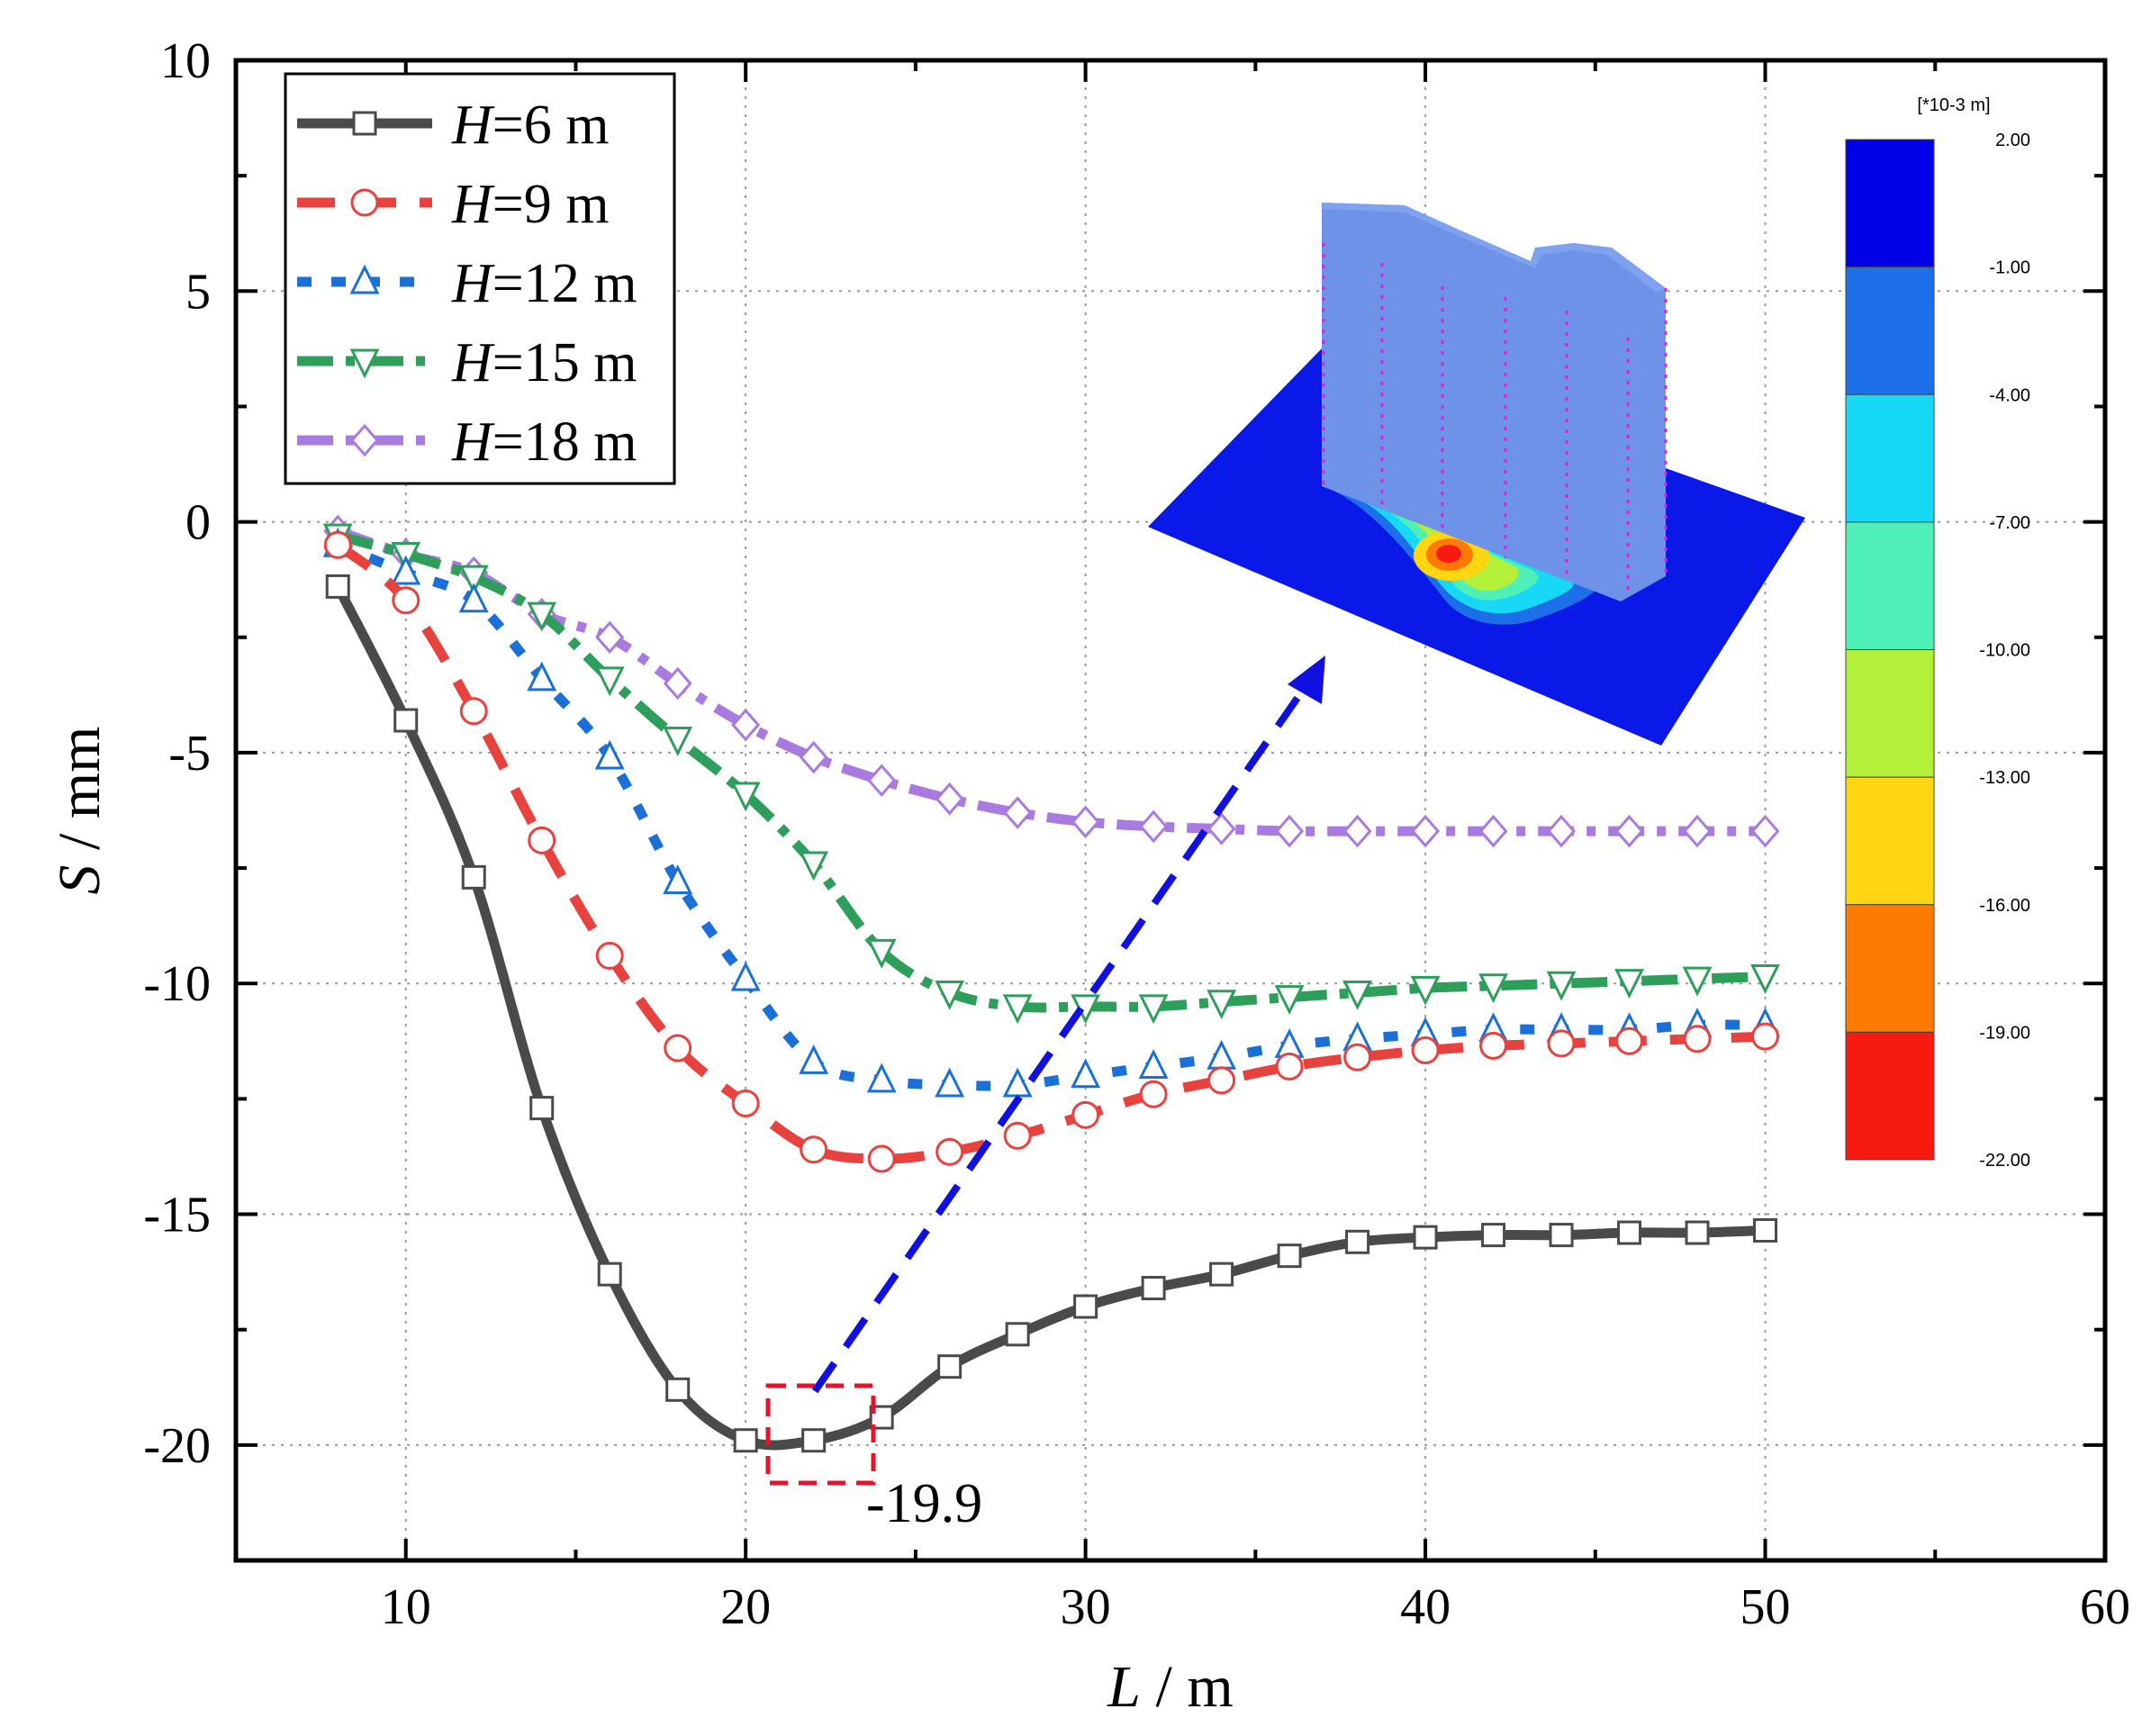  Describe the element at coordinates (1494, 402) in the screenshot. I see `inset-building-face` at that location.